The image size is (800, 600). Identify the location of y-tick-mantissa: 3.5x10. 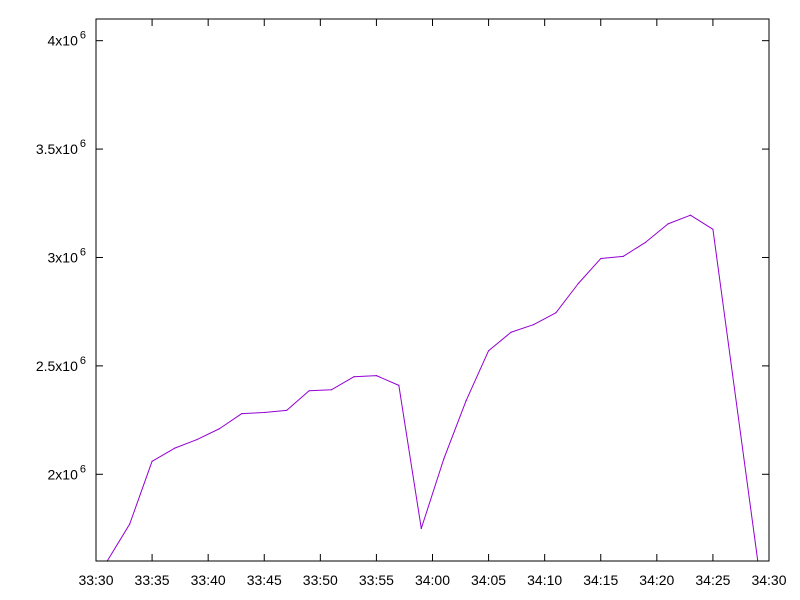
(57, 149).